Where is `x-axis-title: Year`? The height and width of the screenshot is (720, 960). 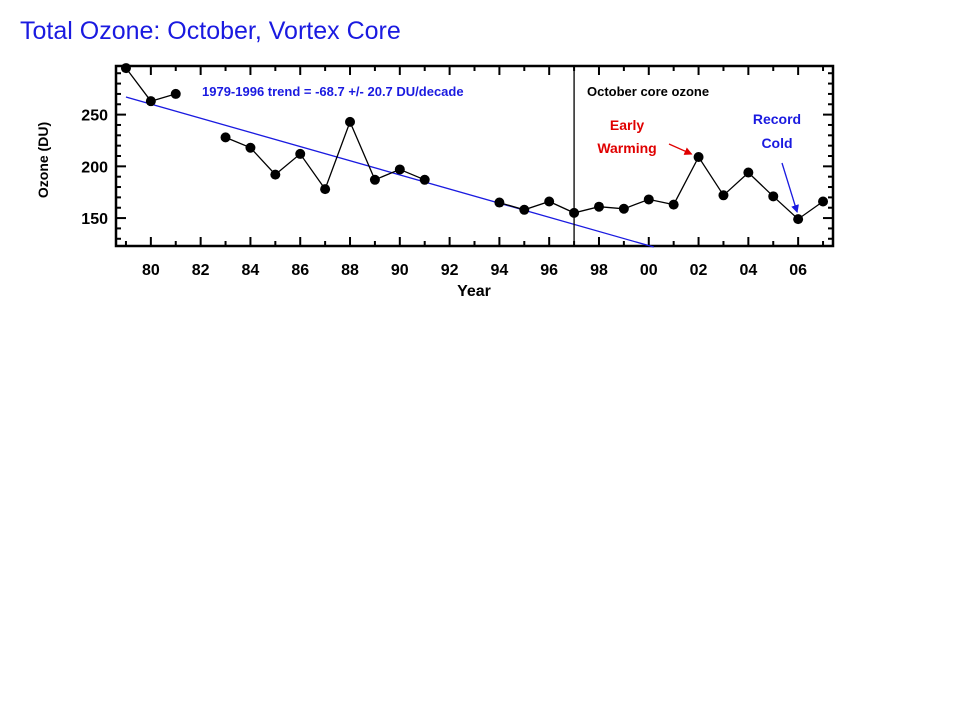
x-axis-title: Year is located at coordinates (474, 291).